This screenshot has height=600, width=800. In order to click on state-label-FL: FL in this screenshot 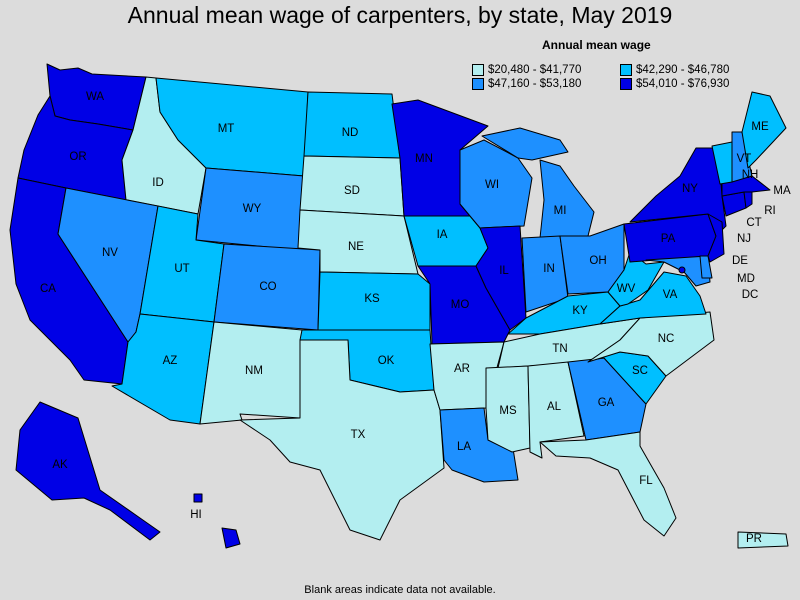, I will do `click(646, 481)`.